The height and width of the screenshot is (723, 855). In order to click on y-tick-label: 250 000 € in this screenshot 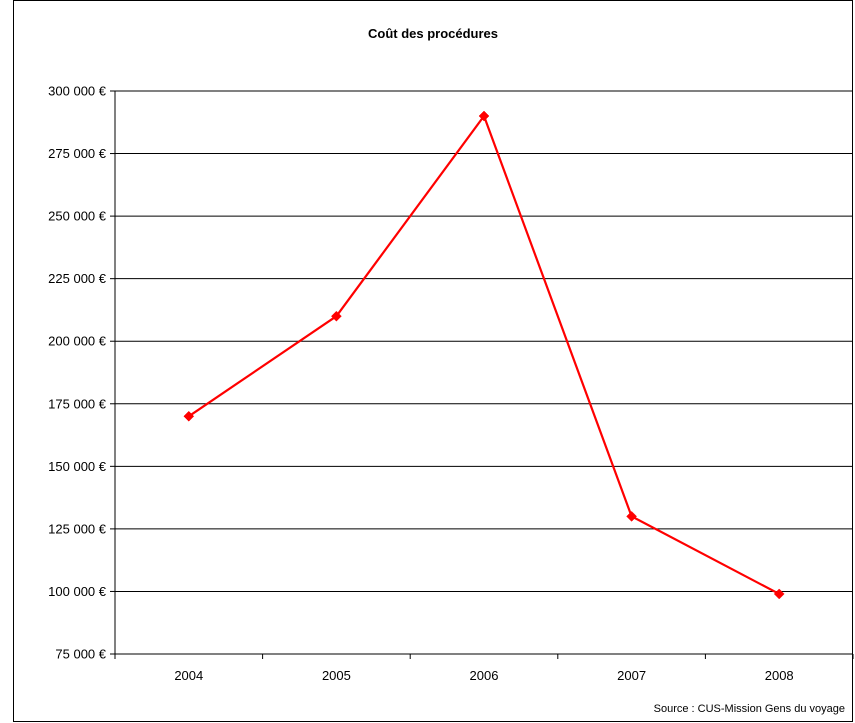, I will do `click(77, 216)`.